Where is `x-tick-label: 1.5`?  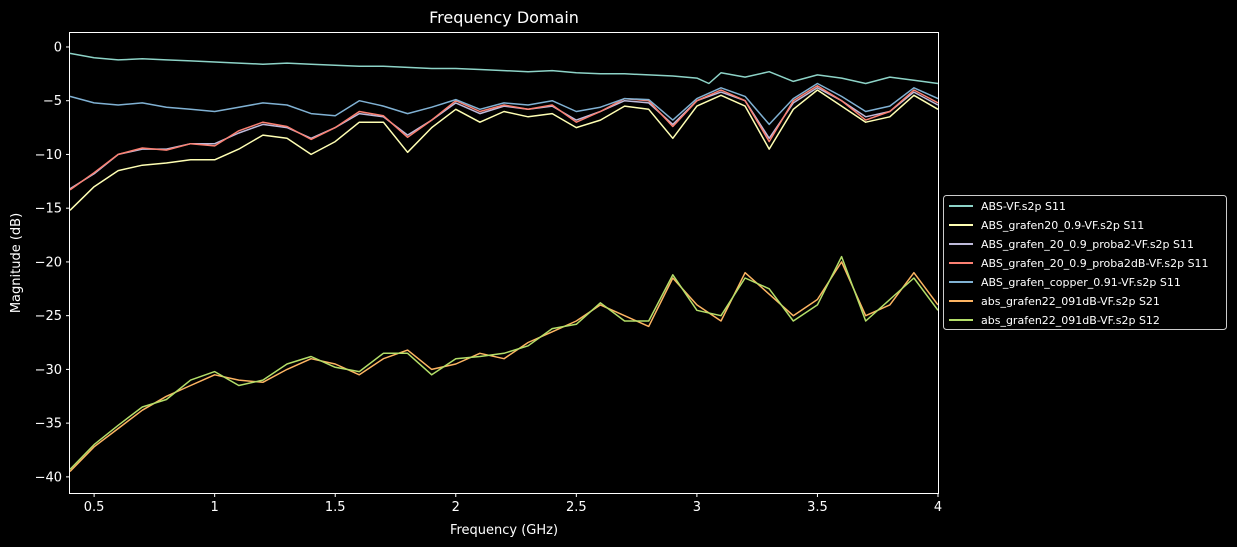
x-tick-label: 1.5 is located at coordinates (335, 507).